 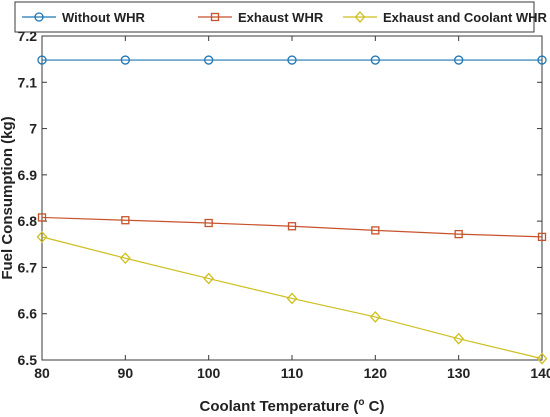 I want to click on y-tick-label: 6.7, so click(x=28, y=267).